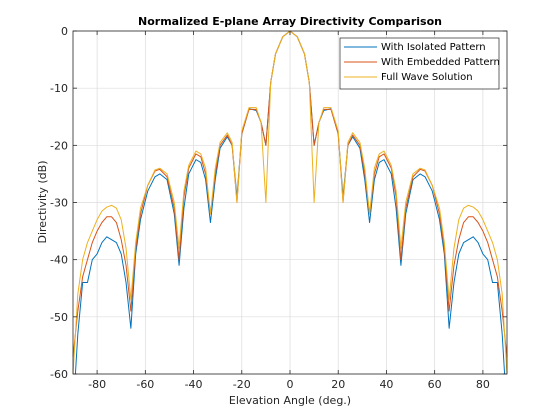 This screenshot has width=560, height=420. I want to click on legend-entry-embedded: With Embedded Pattern, so click(440, 62).